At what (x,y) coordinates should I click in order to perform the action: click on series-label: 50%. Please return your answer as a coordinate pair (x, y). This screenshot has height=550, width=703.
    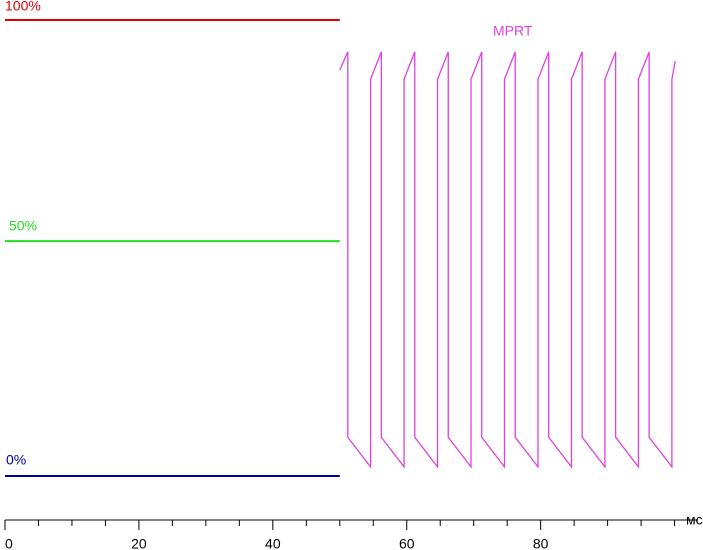
    Looking at the image, I should click on (23, 226).